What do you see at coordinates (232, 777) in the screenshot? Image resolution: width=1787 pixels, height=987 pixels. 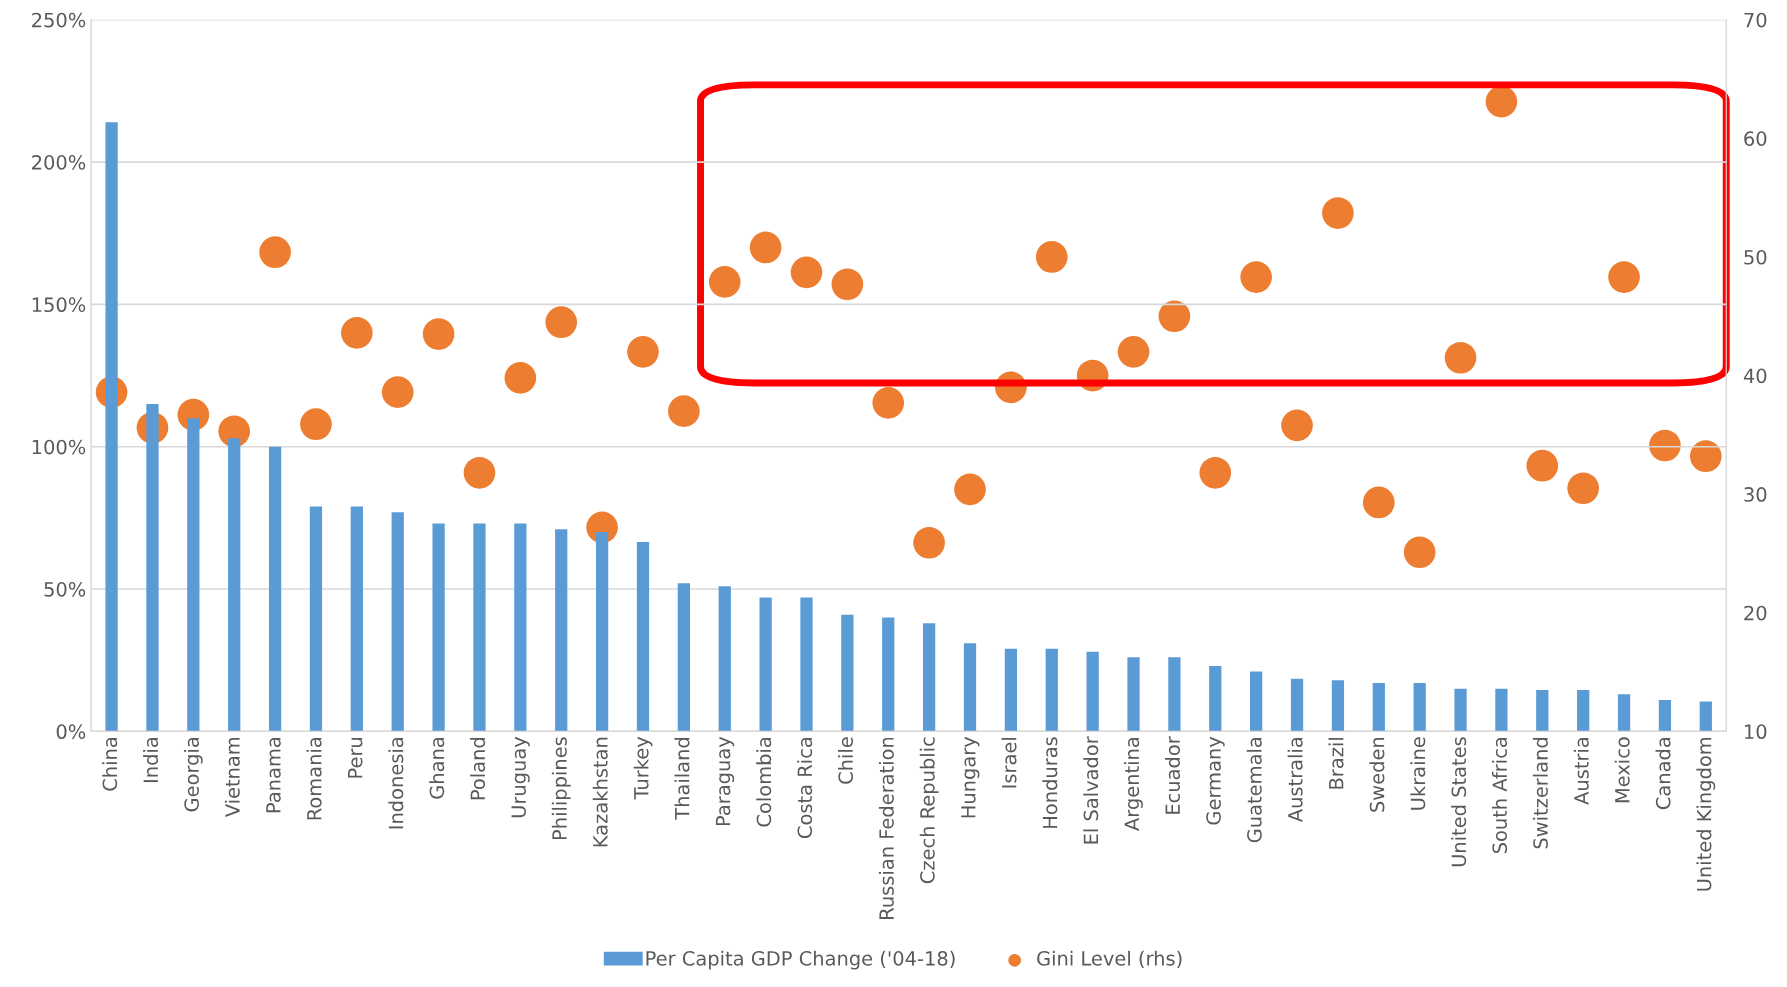 I see `x-tick-label: Vietnam` at bounding box center [232, 777].